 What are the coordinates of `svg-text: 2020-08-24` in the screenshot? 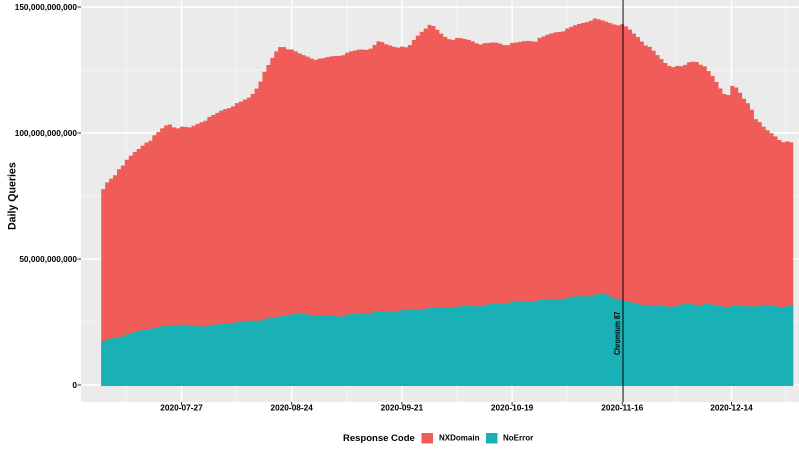 It's located at (291, 408).